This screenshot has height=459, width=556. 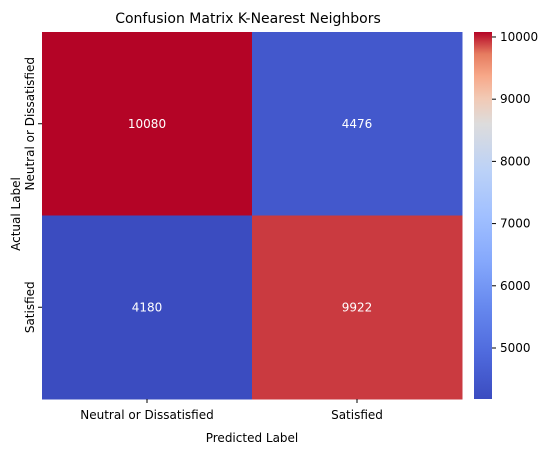 What do you see at coordinates (483, 215) in the screenshot?
I see `colorbar` at bounding box center [483, 215].